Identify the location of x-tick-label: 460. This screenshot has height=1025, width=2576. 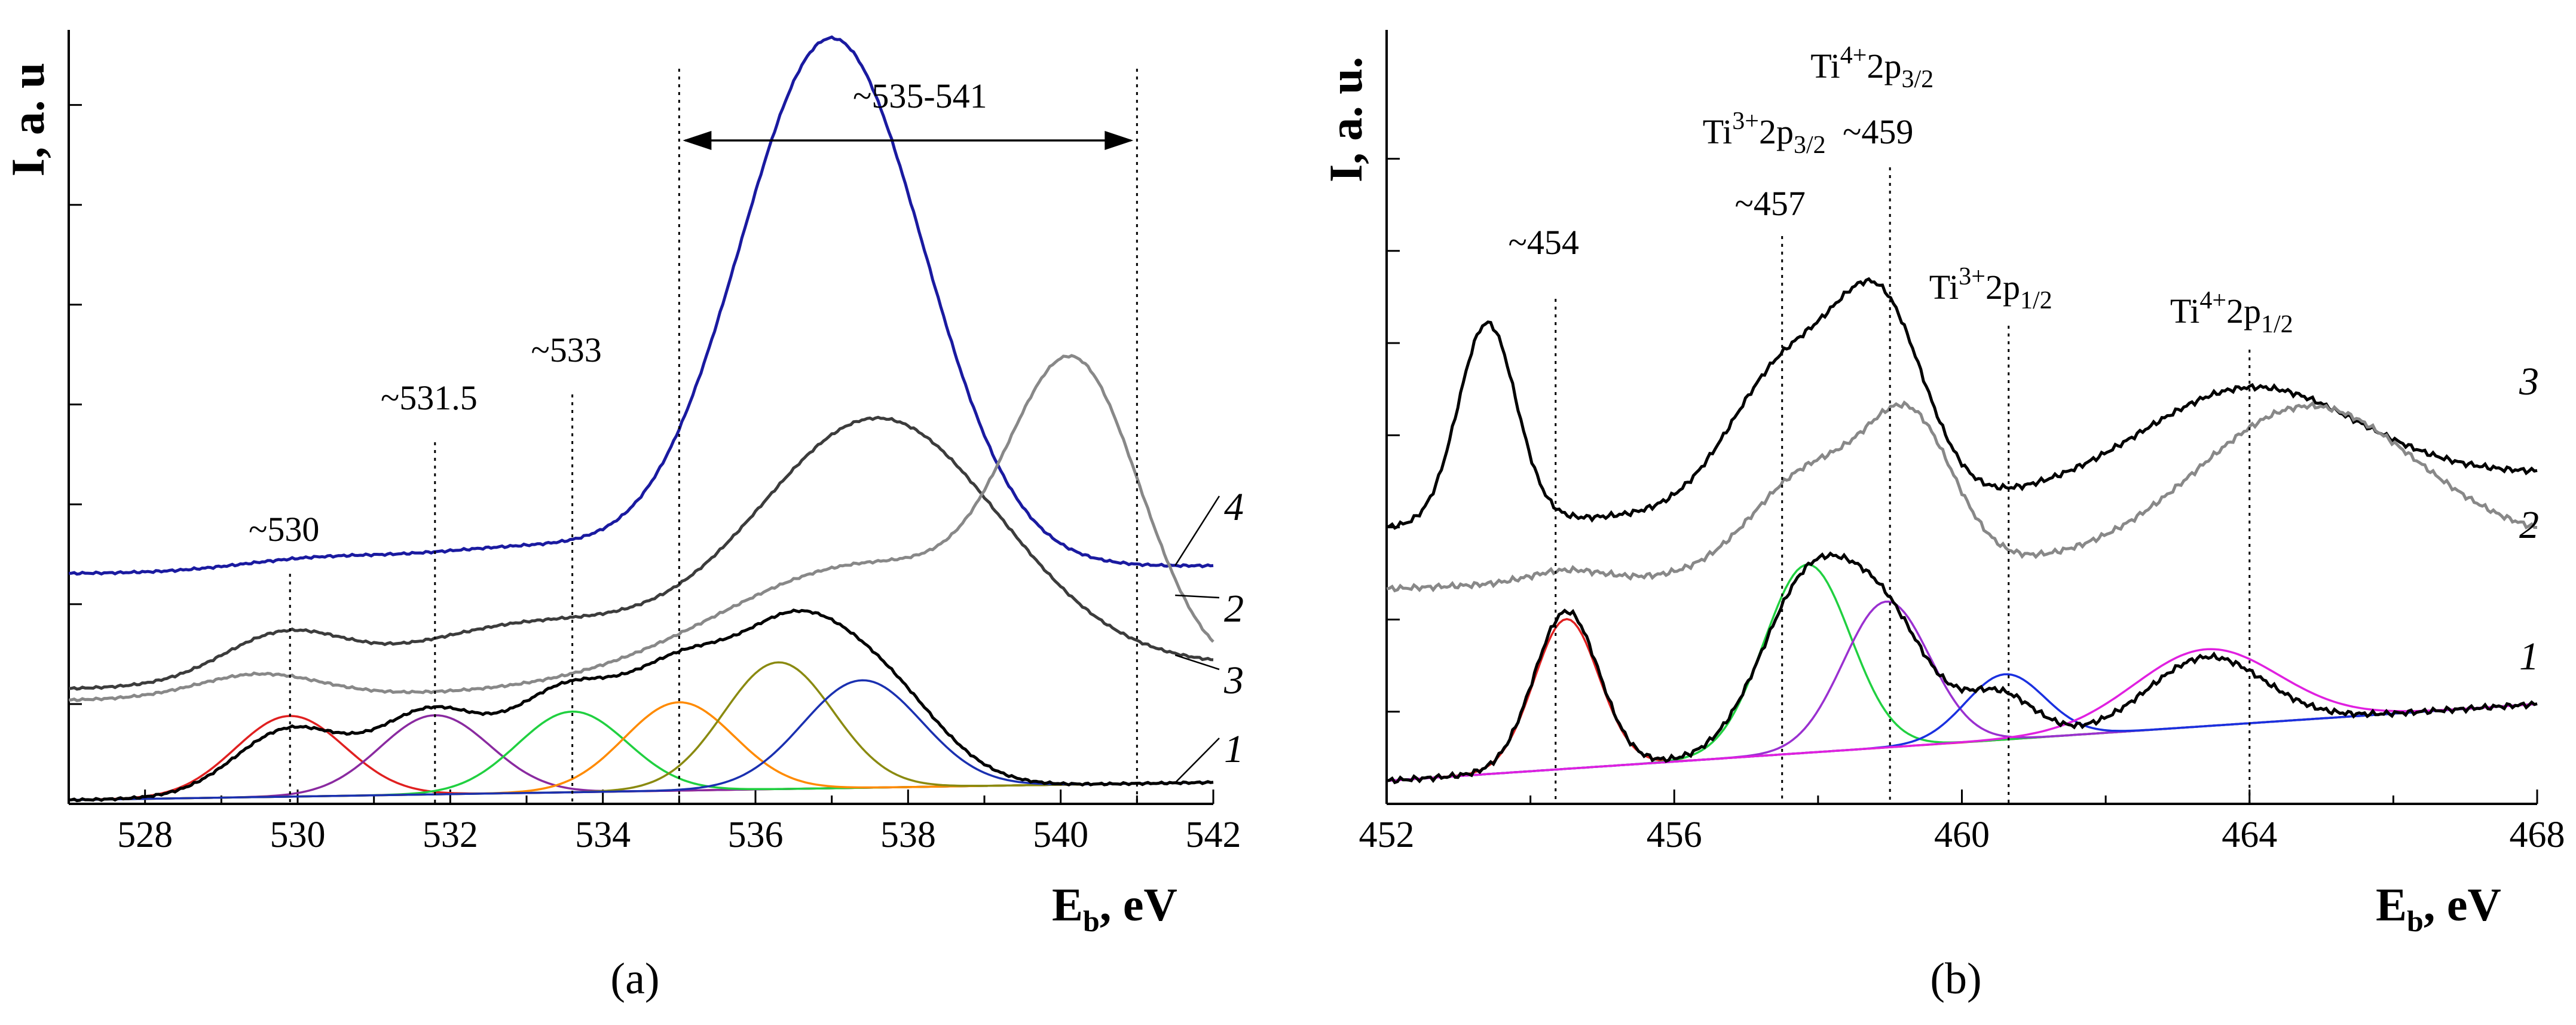
(1962, 835).